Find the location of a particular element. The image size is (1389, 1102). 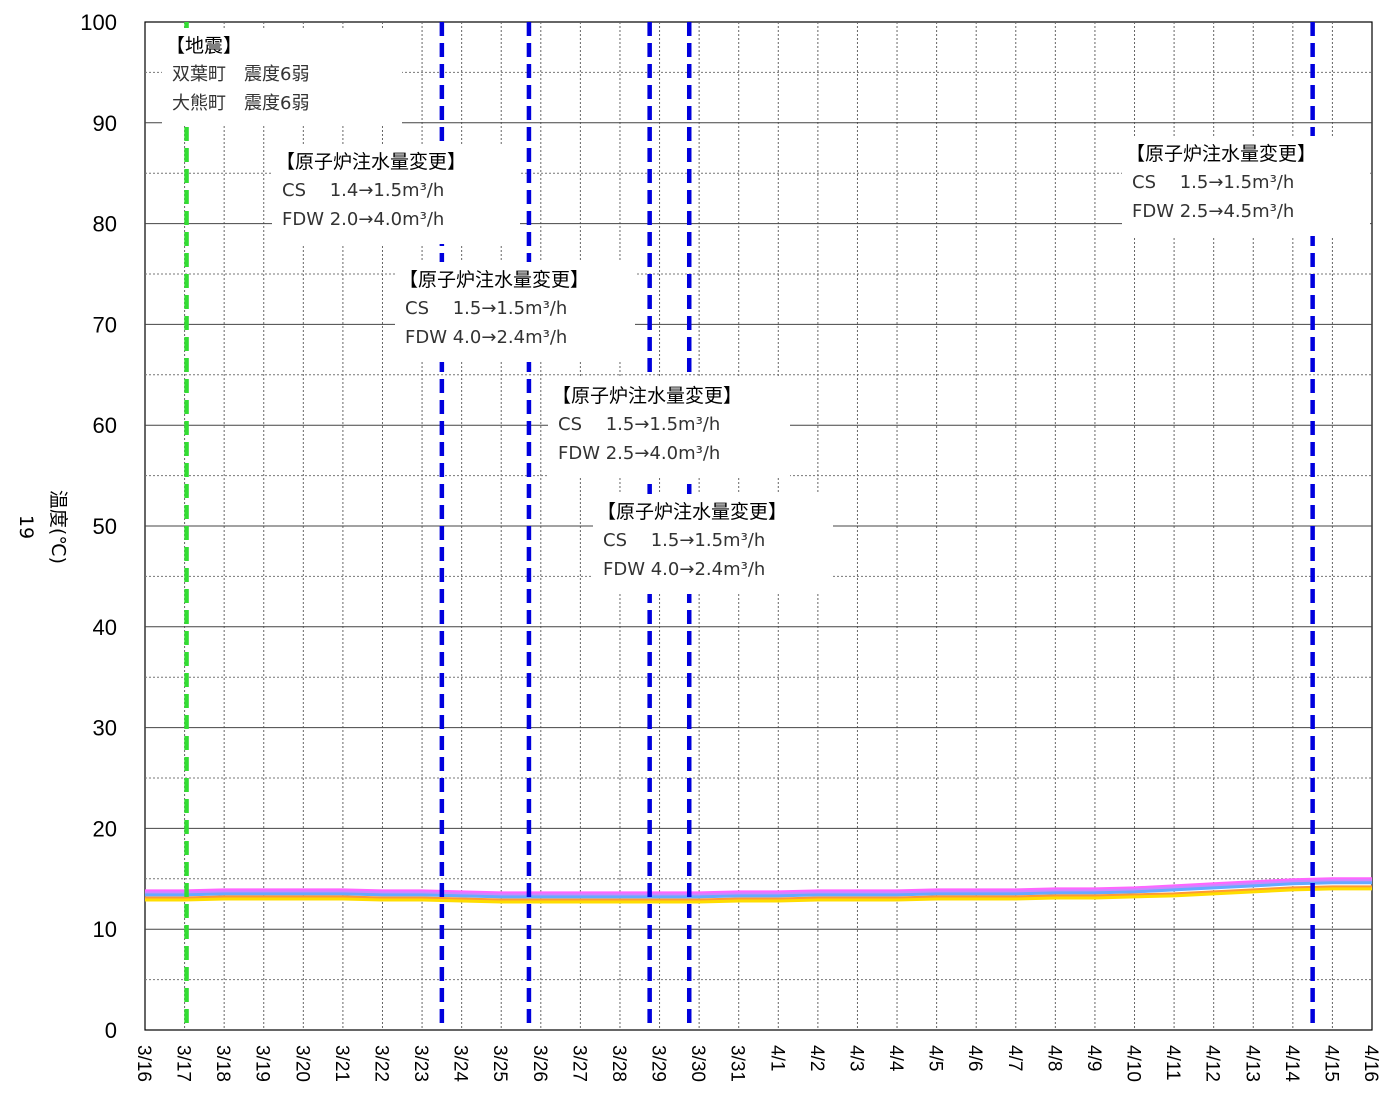

annotation-inj4: 【原子炉注水量変更】 CS 1.5→1.5m³/h FDW 4.0→2.4m³/h is located at coordinates (713, 544).